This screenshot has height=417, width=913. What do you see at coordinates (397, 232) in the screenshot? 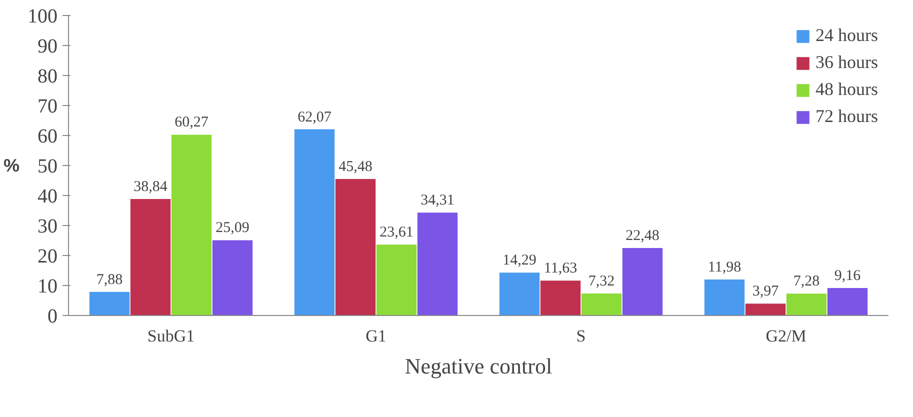
I see `data-label: 23,61` at bounding box center [397, 232].